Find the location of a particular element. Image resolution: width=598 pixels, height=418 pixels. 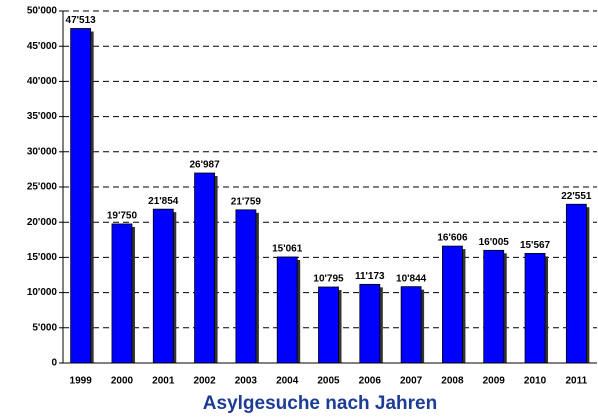

y-tick-label: 30'000 is located at coordinates (42, 151).